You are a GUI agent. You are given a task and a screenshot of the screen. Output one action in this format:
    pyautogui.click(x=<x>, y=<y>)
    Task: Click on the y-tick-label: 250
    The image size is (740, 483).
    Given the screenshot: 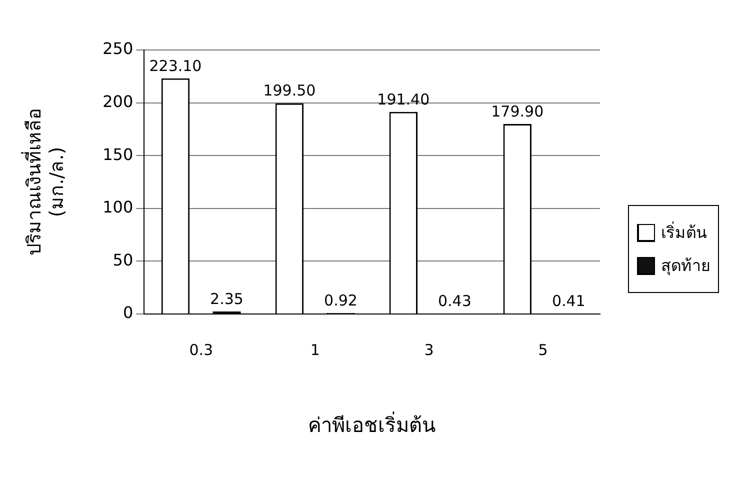 What is the action you would take?
    pyautogui.click(x=118, y=48)
    